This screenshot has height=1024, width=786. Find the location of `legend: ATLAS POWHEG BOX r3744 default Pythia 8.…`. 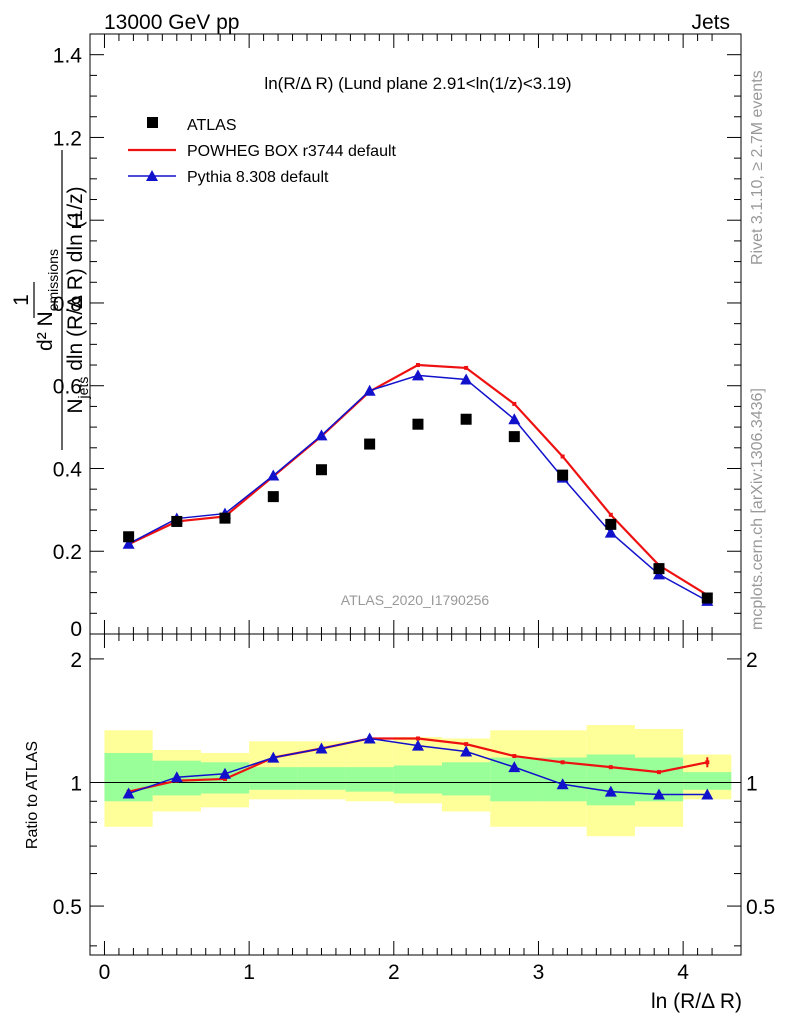

legend: ATLAS POWHEG BOX r3744 default Pythia 8.… is located at coordinates (262, 151).